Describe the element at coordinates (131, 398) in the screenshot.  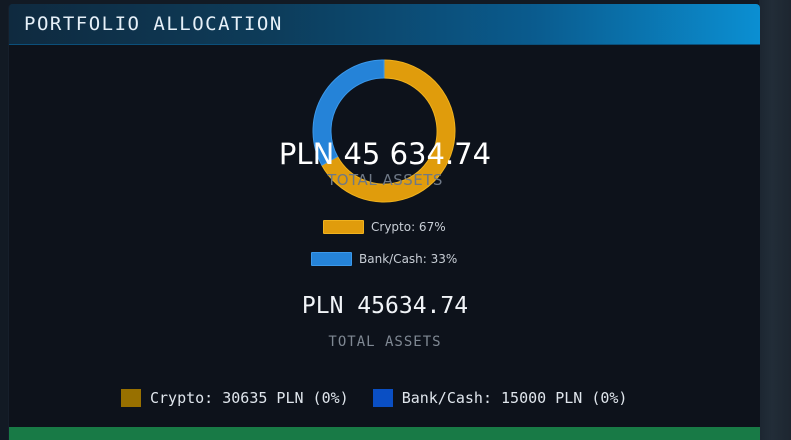
I see `breakdown-swatch-crypto` at that location.